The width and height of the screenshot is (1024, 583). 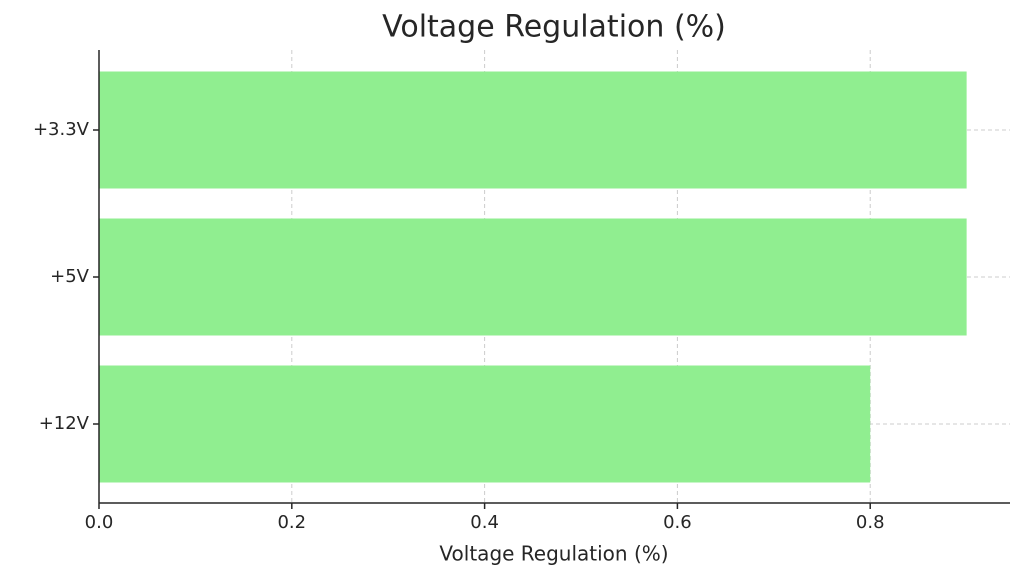 I want to click on y-tick-label: +12V, so click(x=64, y=423).